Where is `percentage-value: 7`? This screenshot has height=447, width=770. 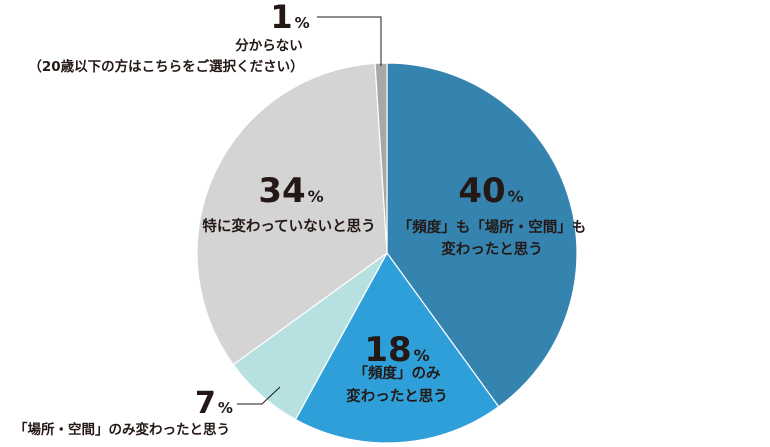 percentage-value: 7 is located at coordinates (205, 403).